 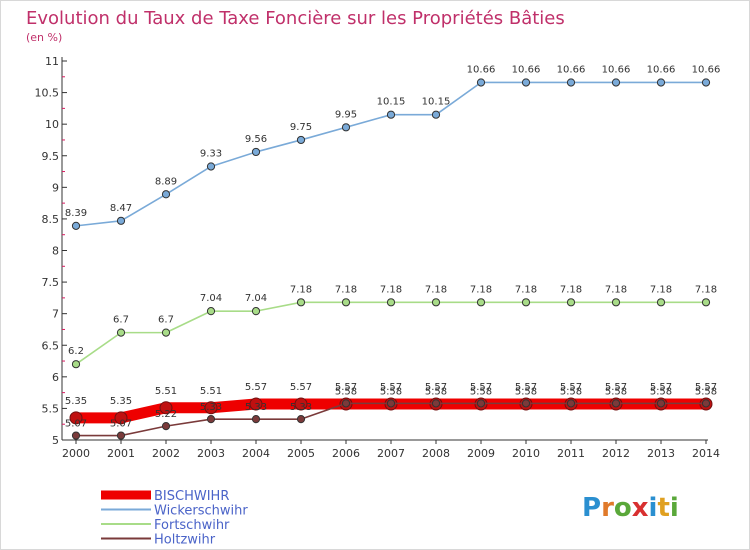 What do you see at coordinates (630, 508) in the screenshot?
I see `proxiti-logo: Proxiti` at bounding box center [630, 508].